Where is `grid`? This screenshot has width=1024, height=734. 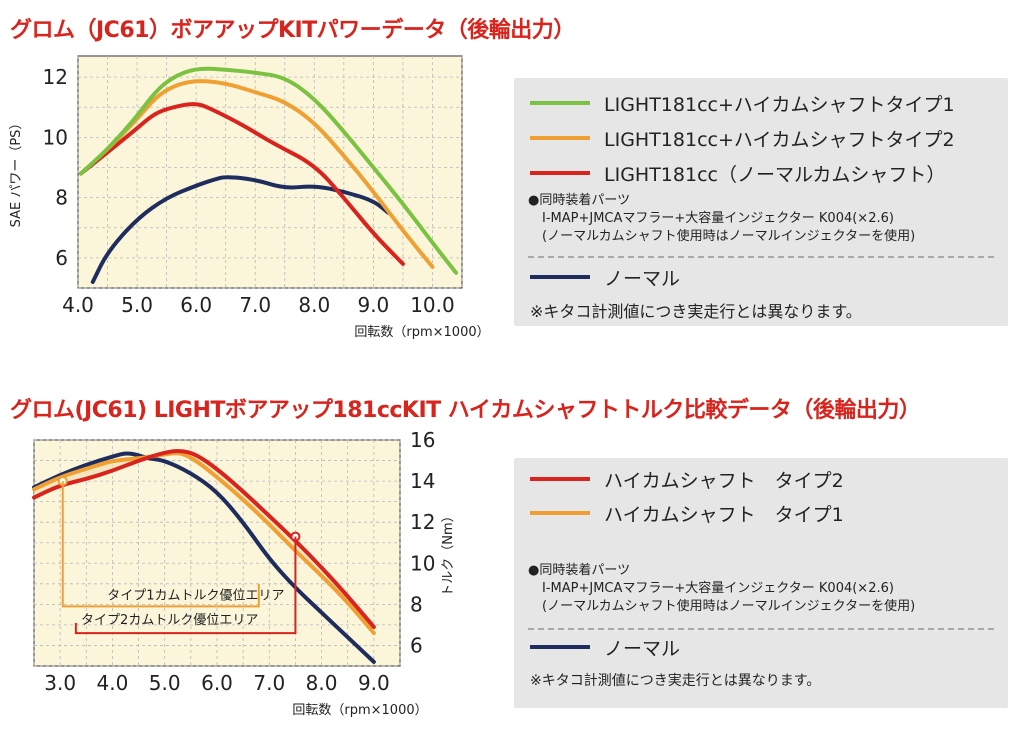
grid is located at coordinates (270, 172).